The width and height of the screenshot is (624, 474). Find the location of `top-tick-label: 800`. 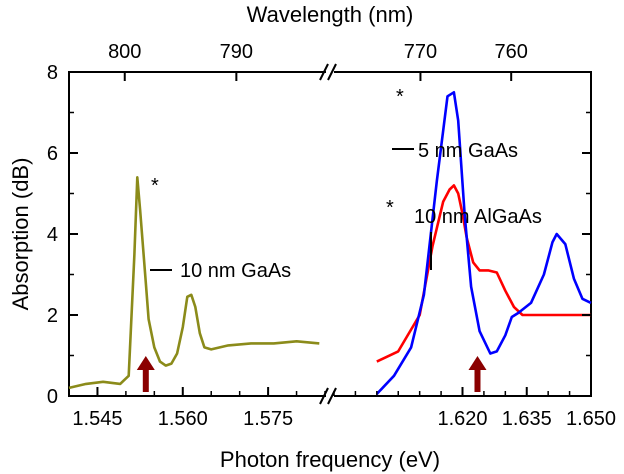

top-tick-label: 800 is located at coordinates (124, 52).